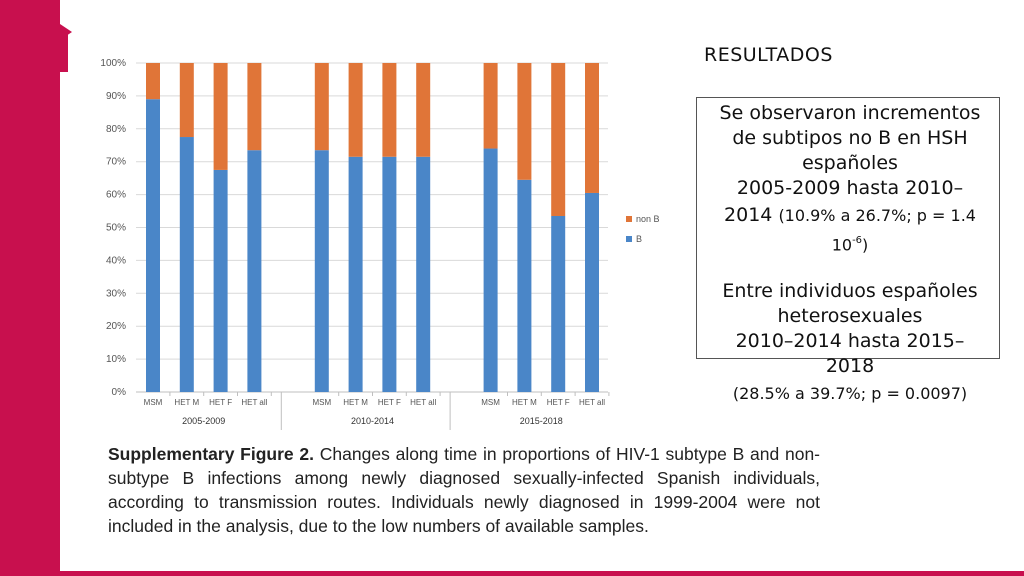  I want to click on findings-box, so click(848, 228).